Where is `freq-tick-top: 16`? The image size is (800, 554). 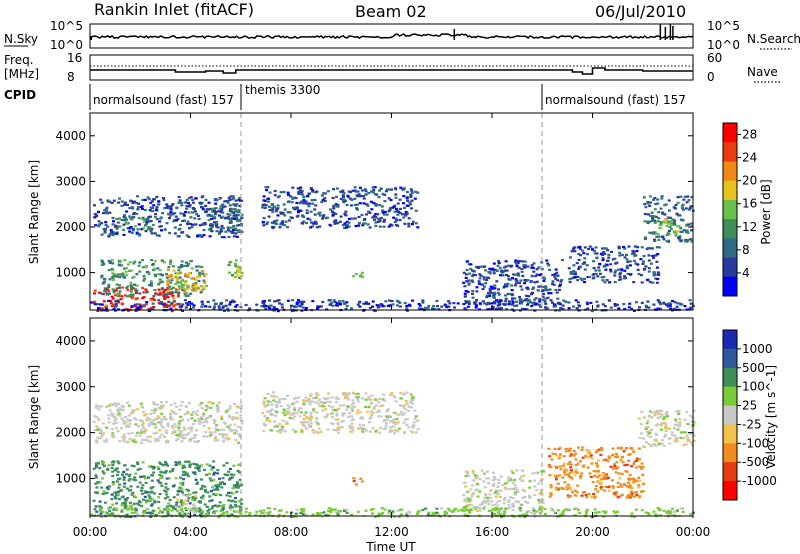
freq-tick-top: 16 is located at coordinates (74, 58).